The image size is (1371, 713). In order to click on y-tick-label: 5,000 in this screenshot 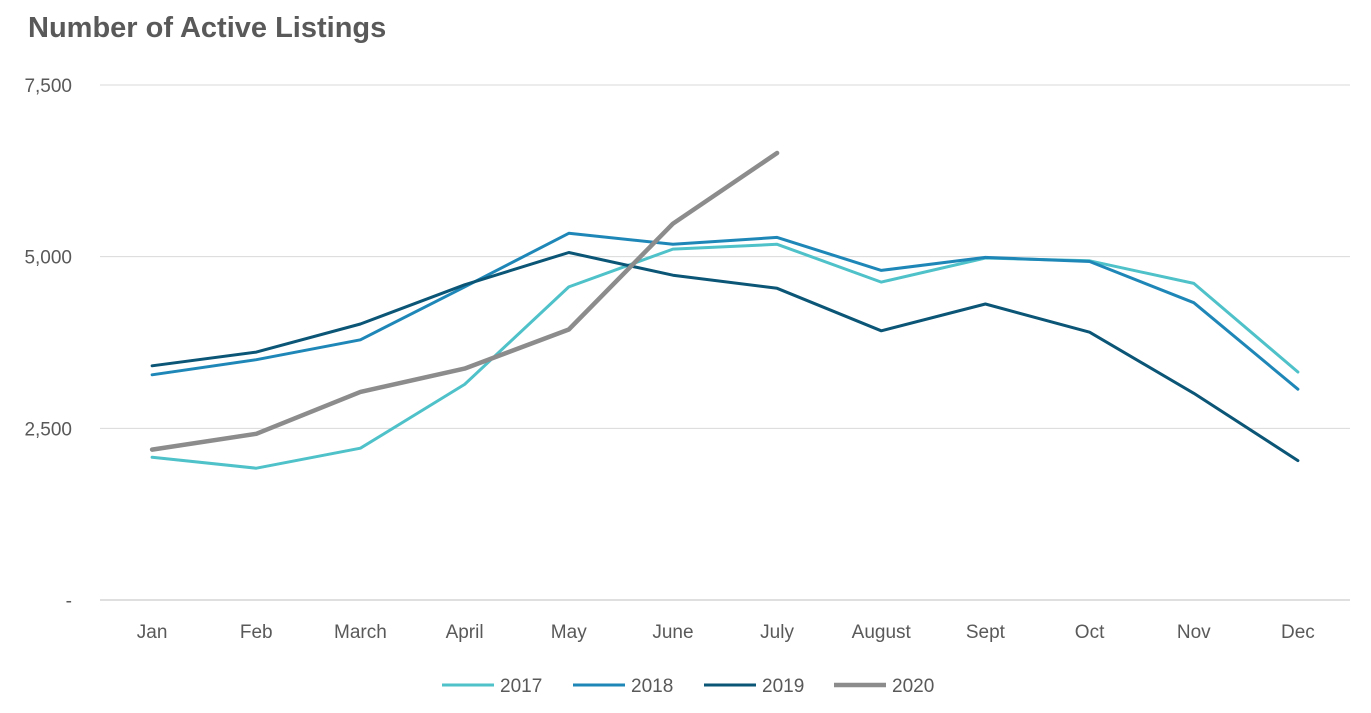, I will do `click(48, 258)`.